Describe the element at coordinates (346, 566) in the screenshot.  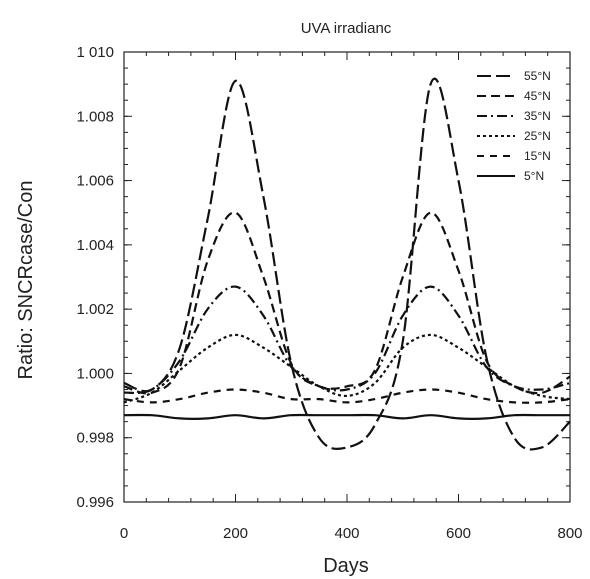
I see `x-axis-title: Days` at that location.